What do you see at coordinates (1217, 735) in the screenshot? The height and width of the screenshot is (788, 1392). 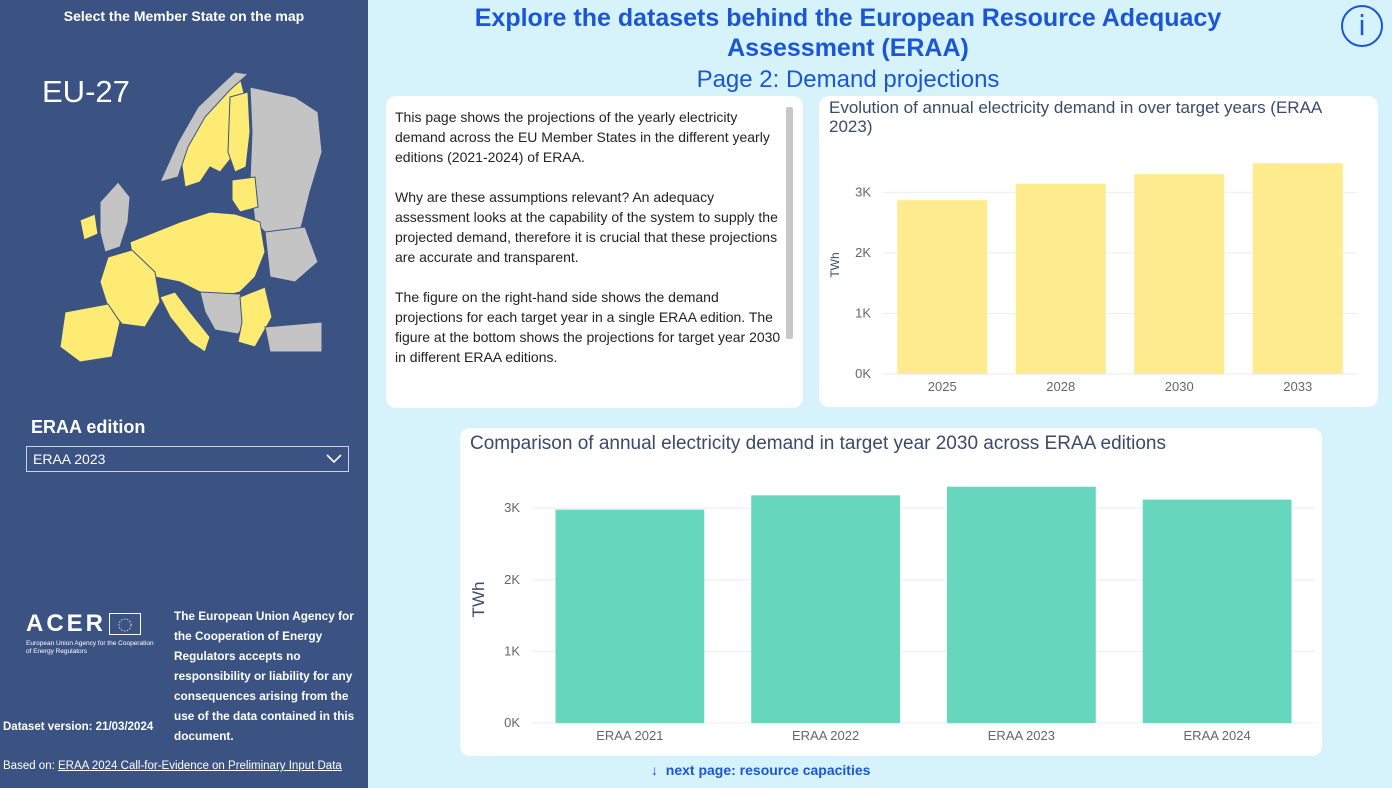 I see `x-tick-label: ERAA 2024` at bounding box center [1217, 735].